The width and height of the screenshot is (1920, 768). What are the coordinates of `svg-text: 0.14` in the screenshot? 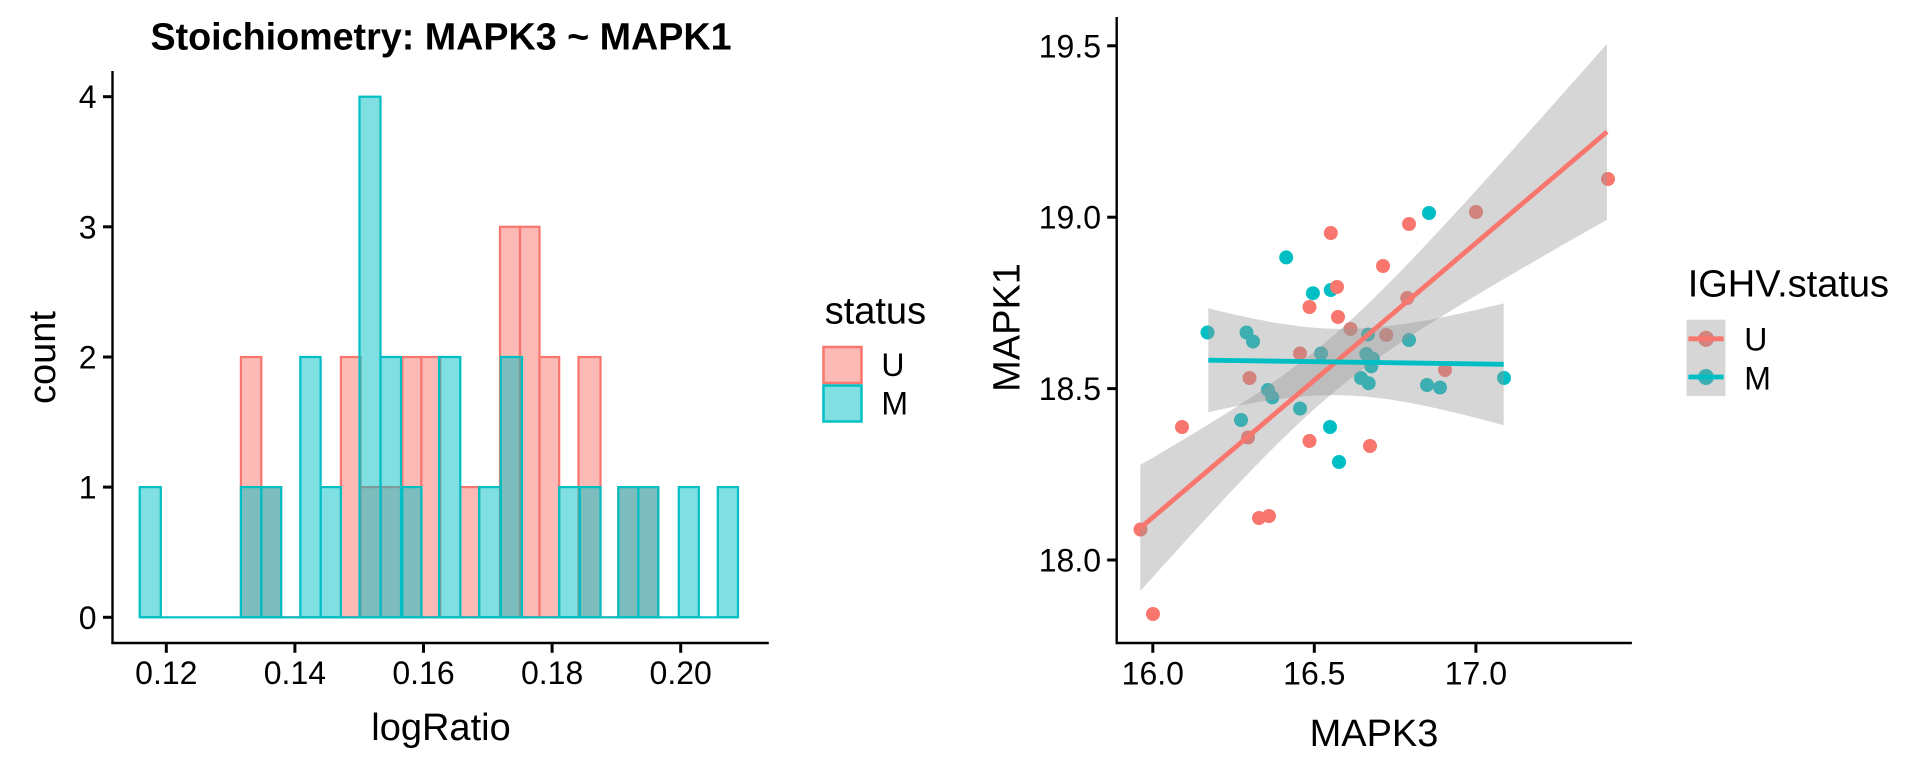 It's located at (295, 673).